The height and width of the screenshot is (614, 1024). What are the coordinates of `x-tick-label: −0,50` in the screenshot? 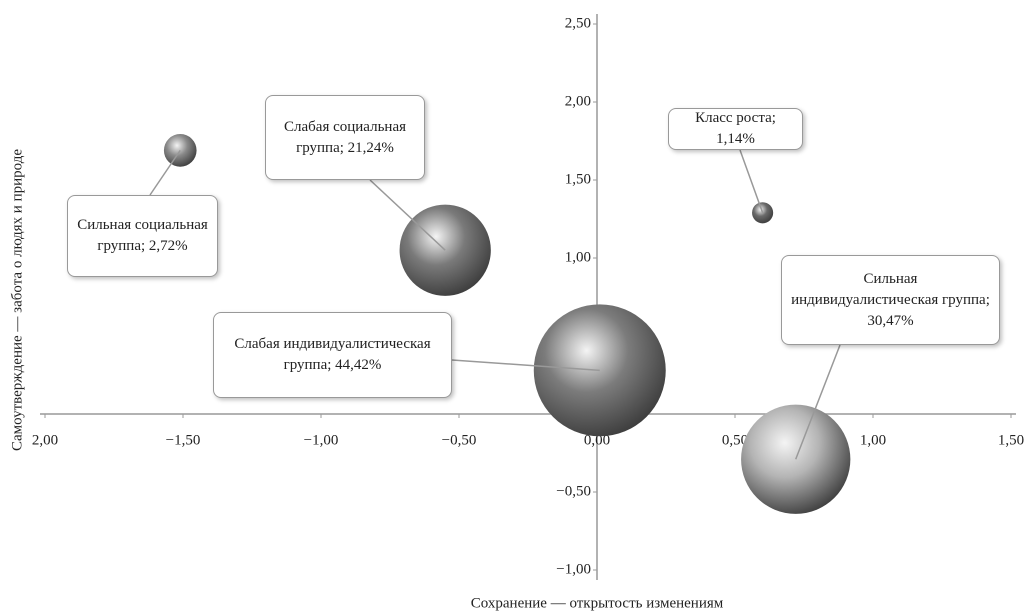 It's located at (459, 440).